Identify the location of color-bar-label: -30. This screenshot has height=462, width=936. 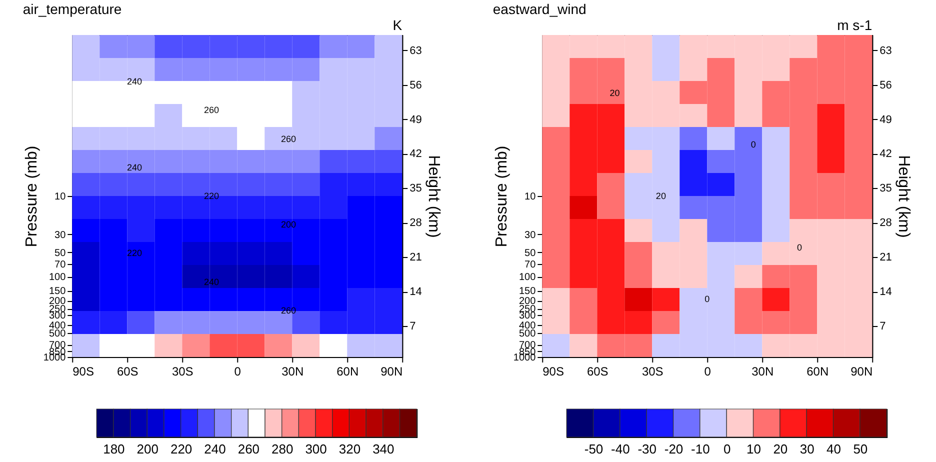
(647, 449).